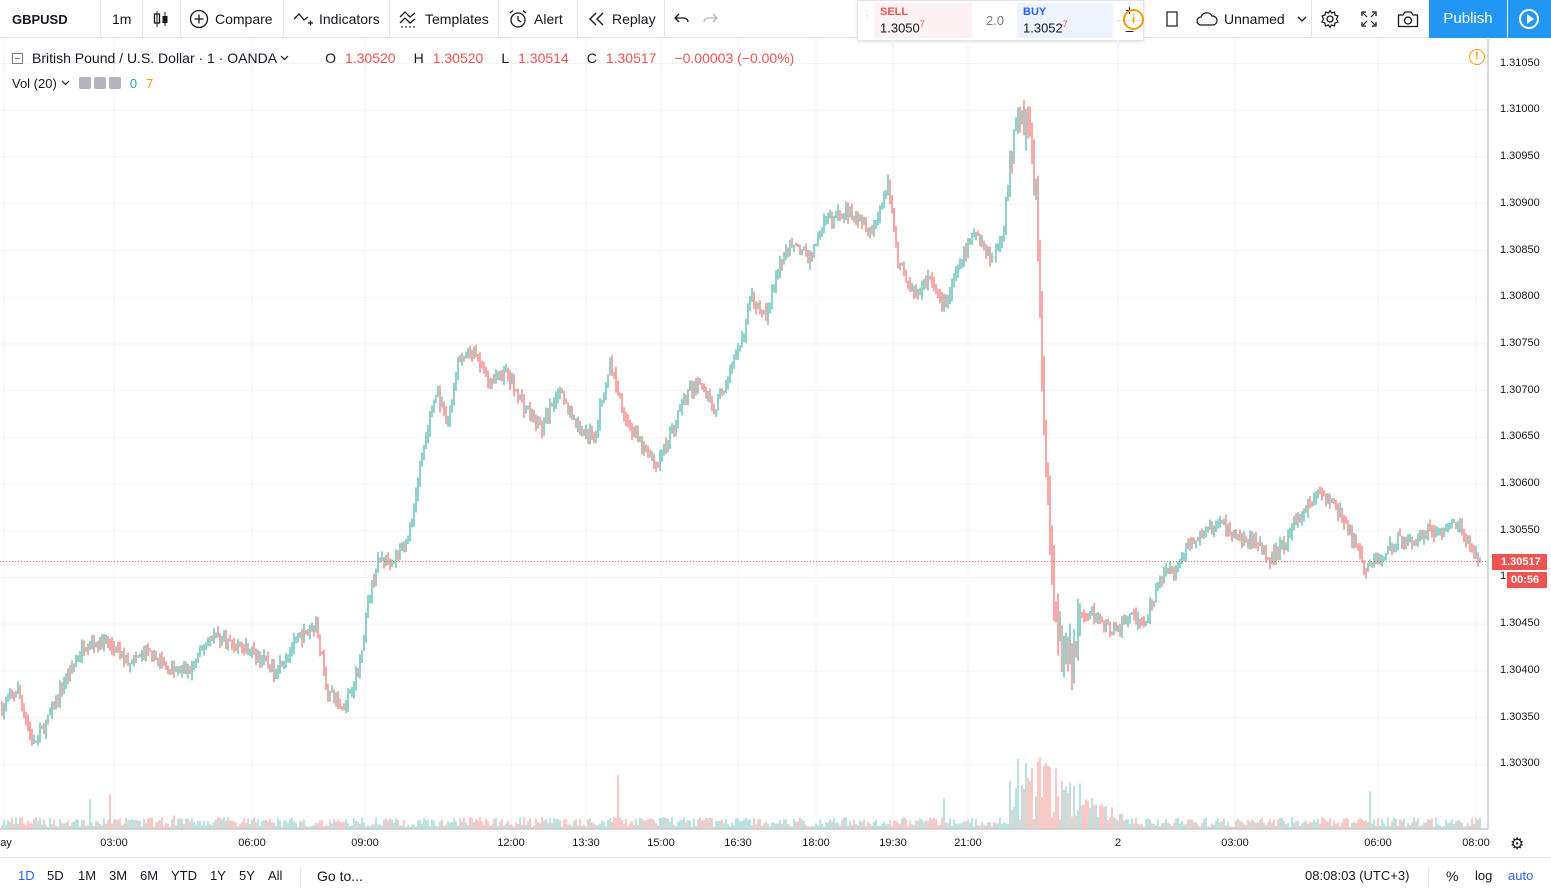  I want to click on fullscreen-icon, so click(1369, 19).